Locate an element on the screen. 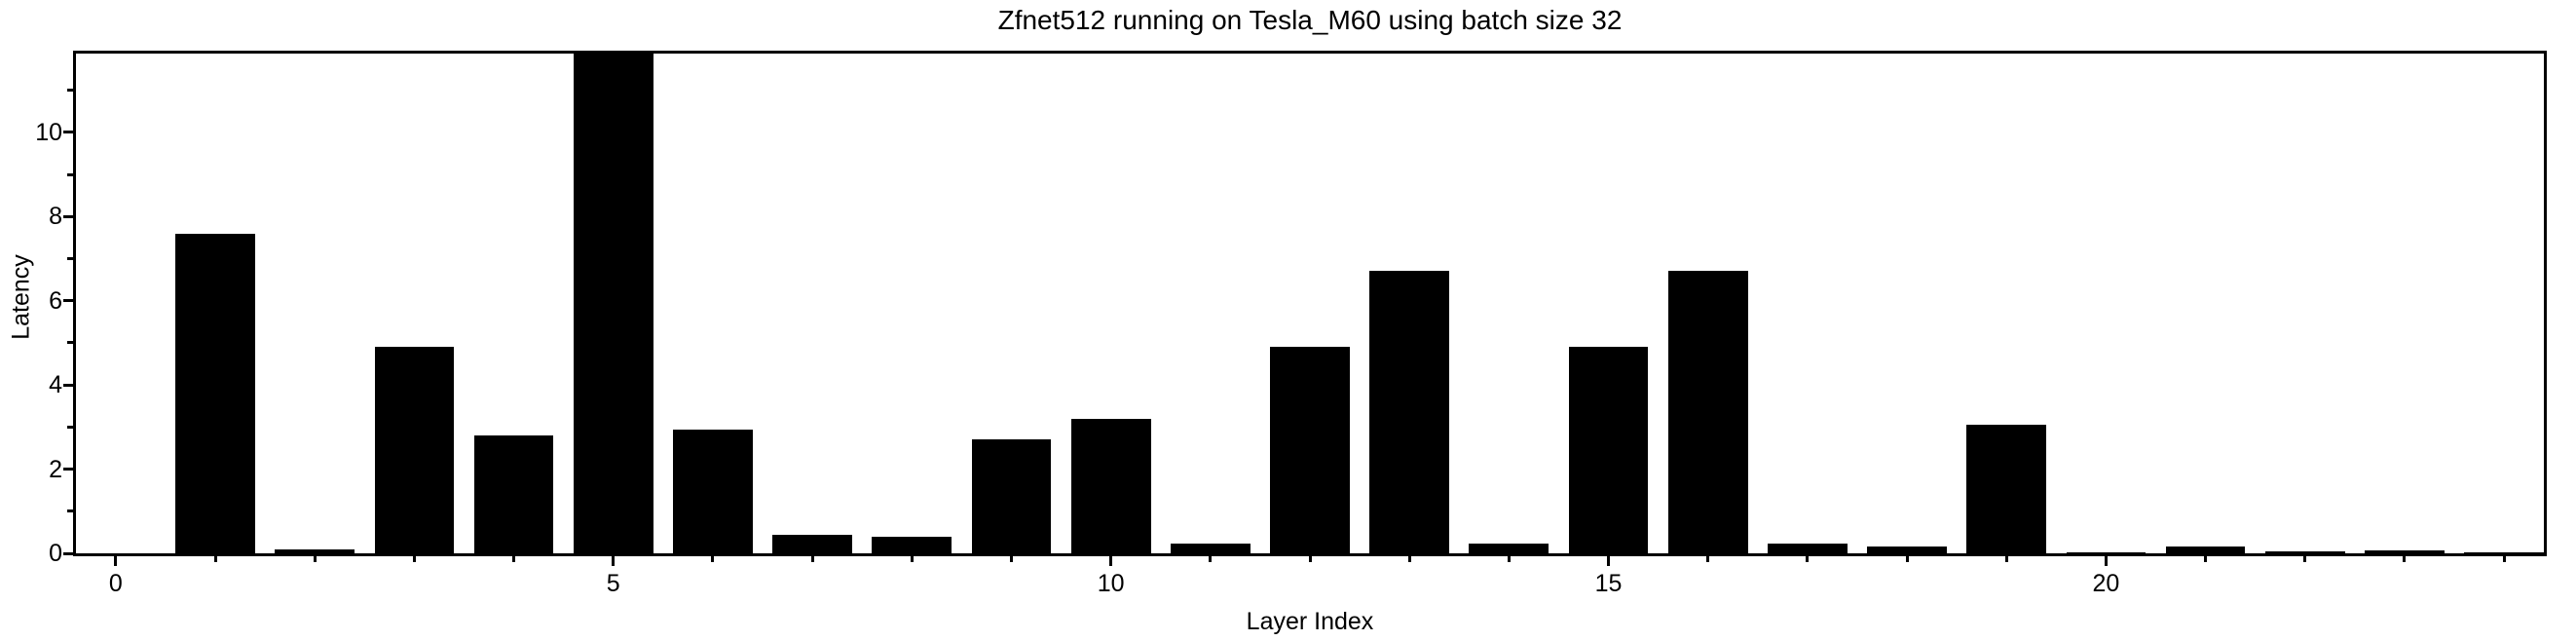  x-axis-title: Layer Index is located at coordinates (1310, 622).